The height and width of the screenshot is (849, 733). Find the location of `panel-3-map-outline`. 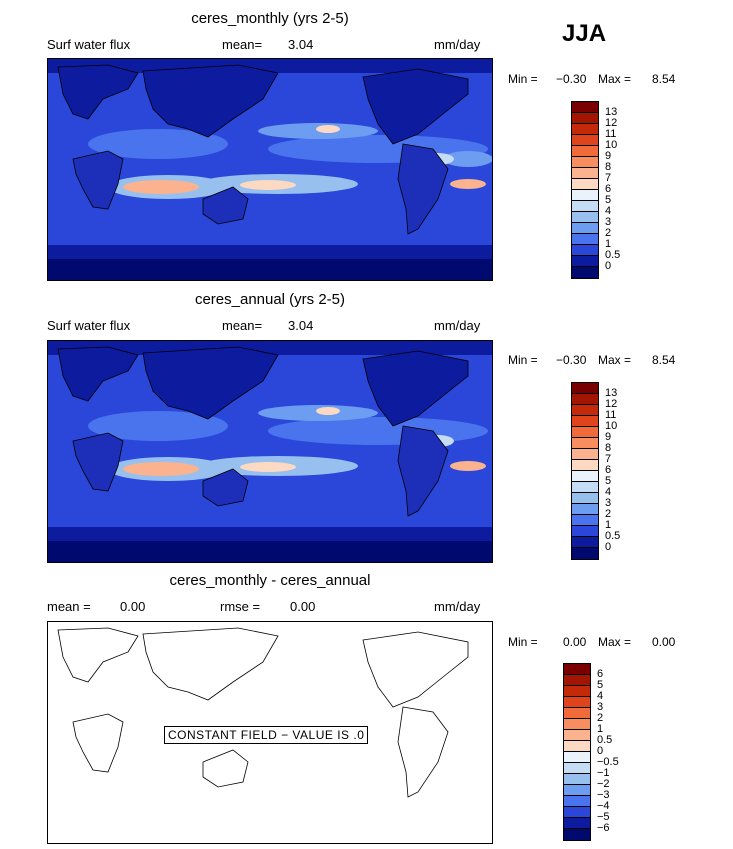

panel-3-map-outline is located at coordinates (263, 712).